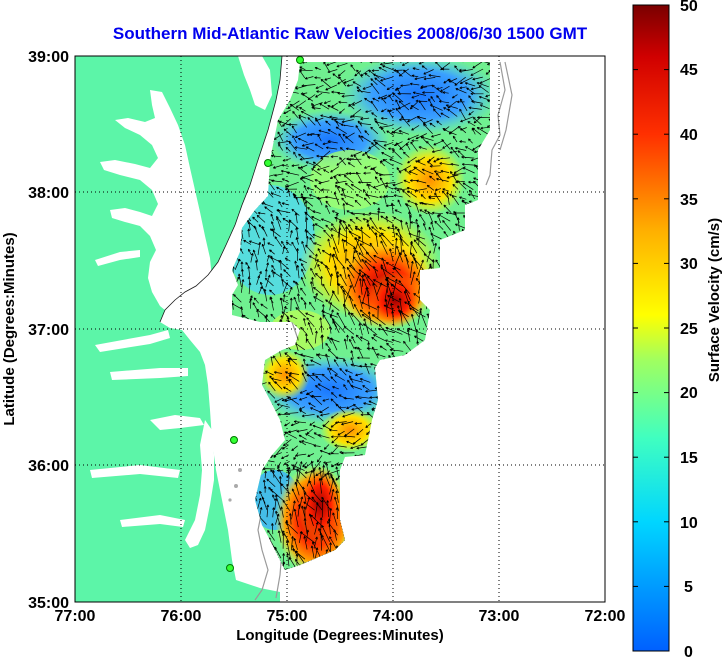 The height and width of the screenshot is (659, 724). What do you see at coordinates (689, 393) in the screenshot?
I see `colorbar-tick-label: 20` at bounding box center [689, 393].